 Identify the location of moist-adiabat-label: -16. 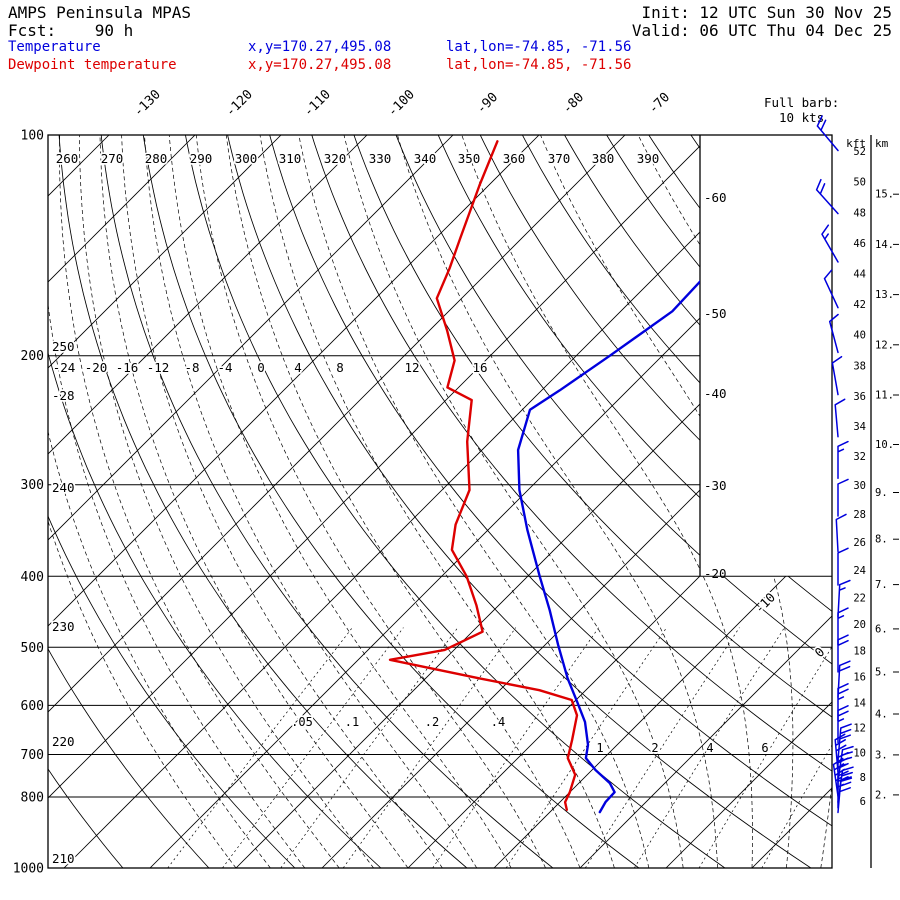
(127, 367).